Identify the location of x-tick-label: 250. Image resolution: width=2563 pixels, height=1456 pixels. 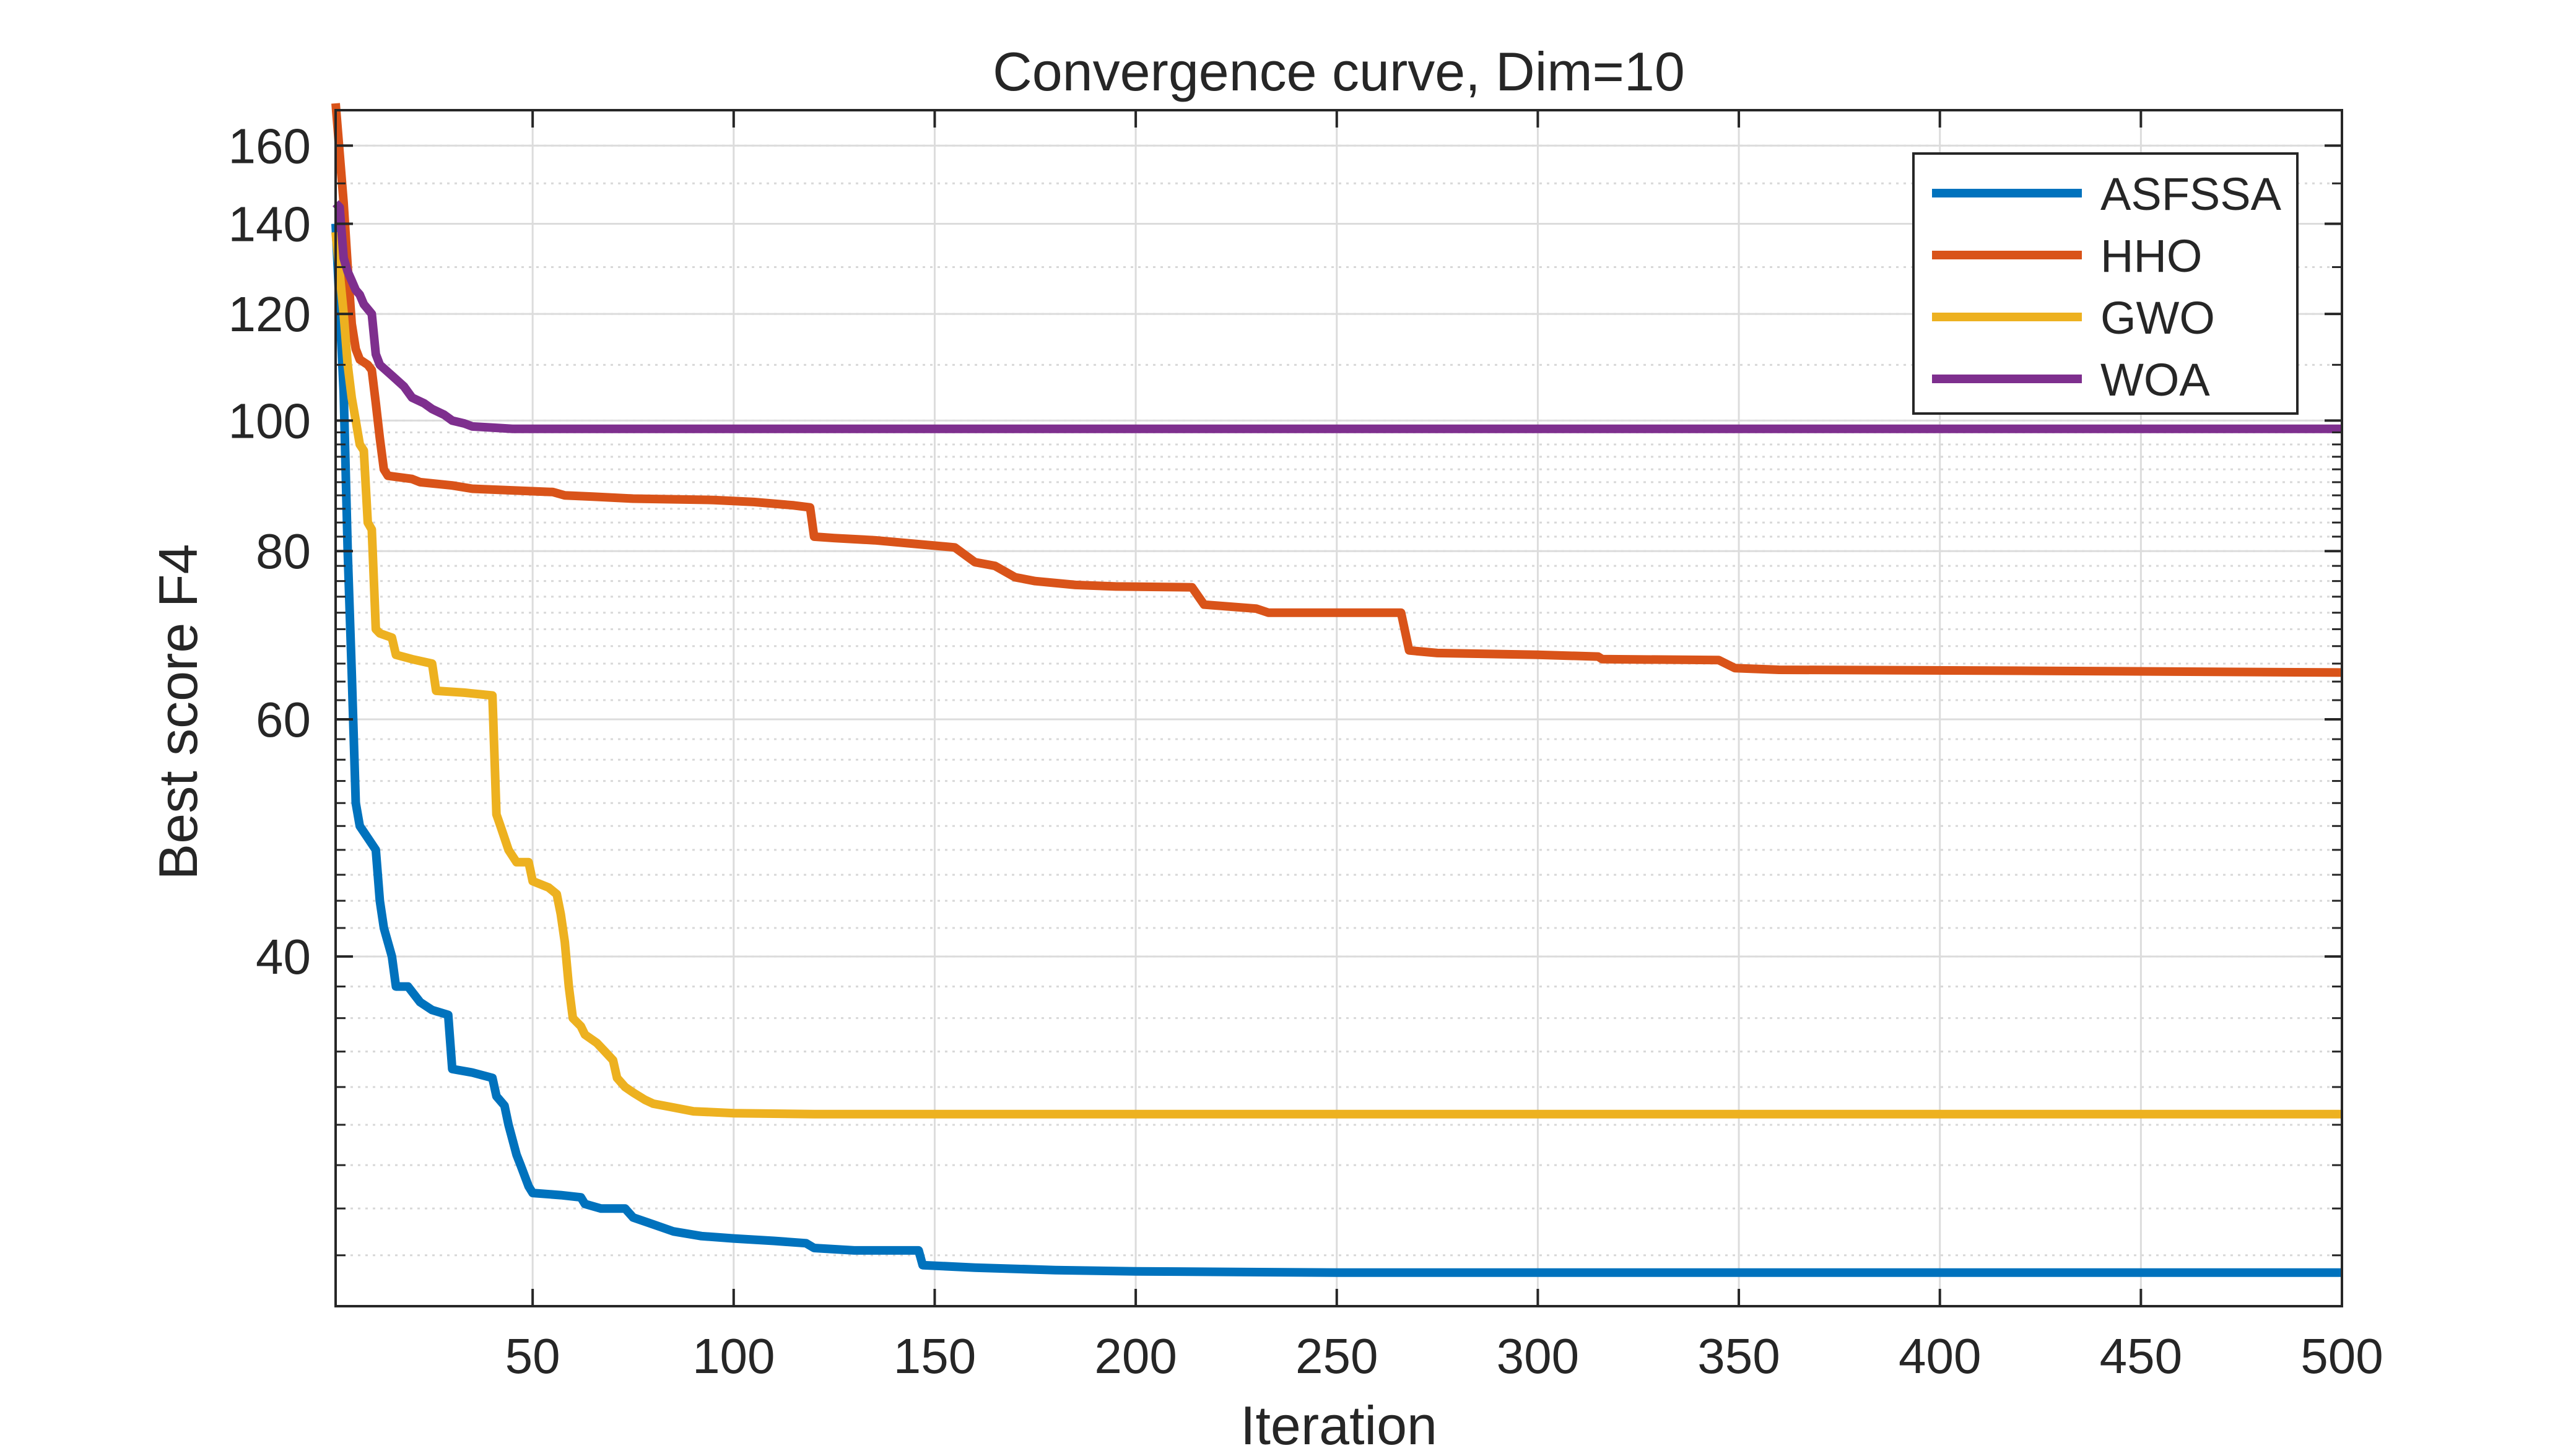
(1336, 1356).